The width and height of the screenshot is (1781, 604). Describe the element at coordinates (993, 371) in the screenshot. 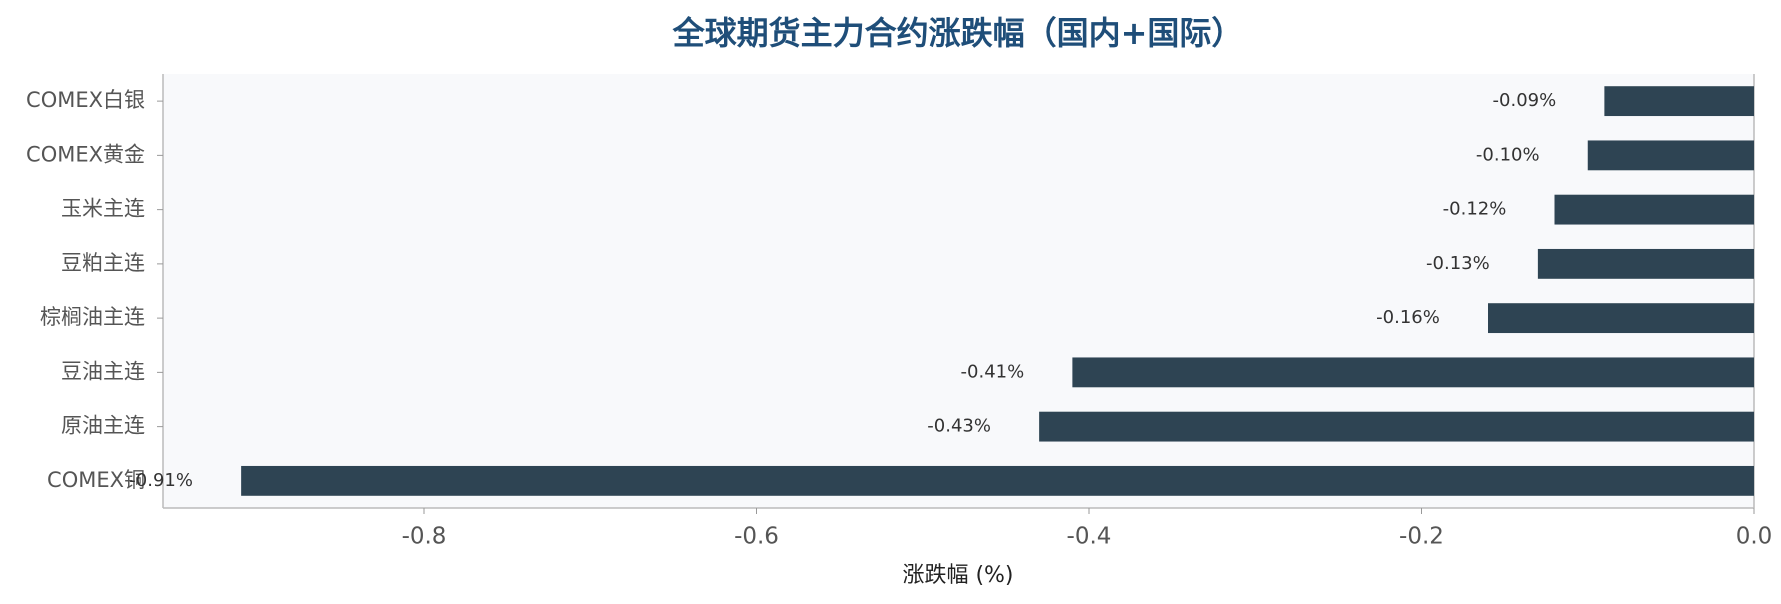

I see `value-label: -0.41%` at that location.